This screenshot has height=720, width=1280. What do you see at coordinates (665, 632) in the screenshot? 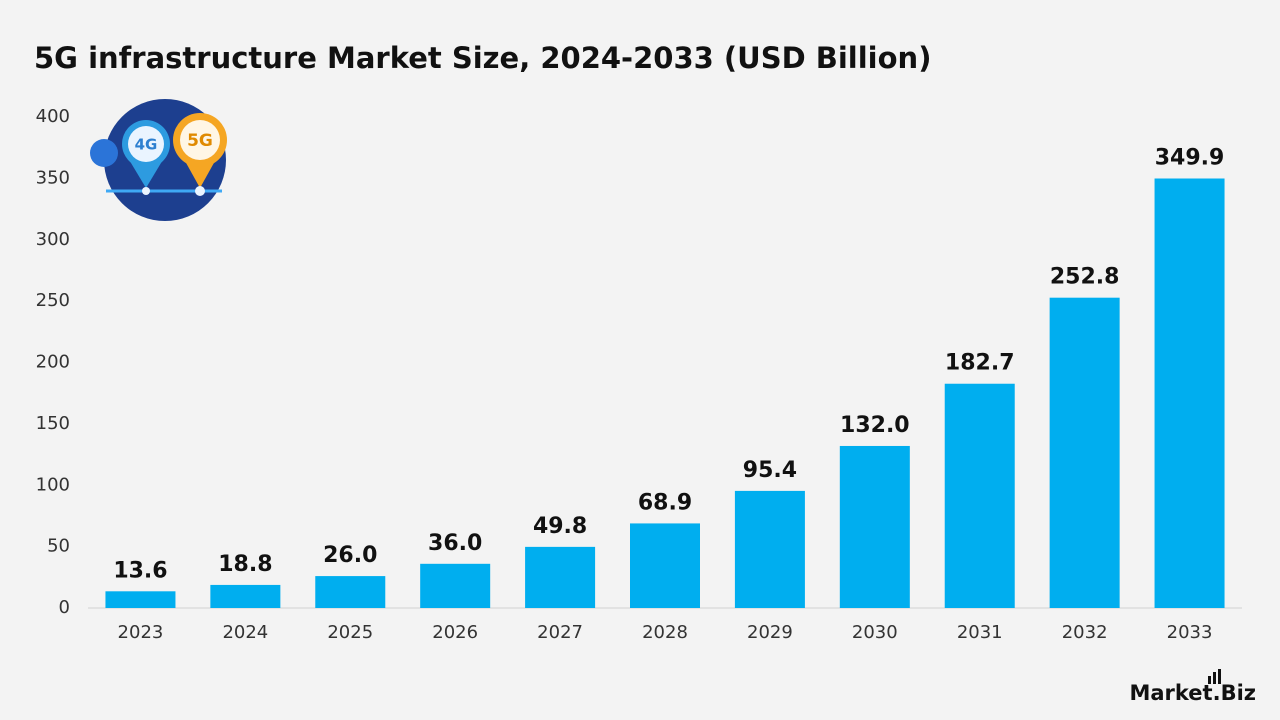
I see `x-tick-label: 2028` at bounding box center [665, 632].